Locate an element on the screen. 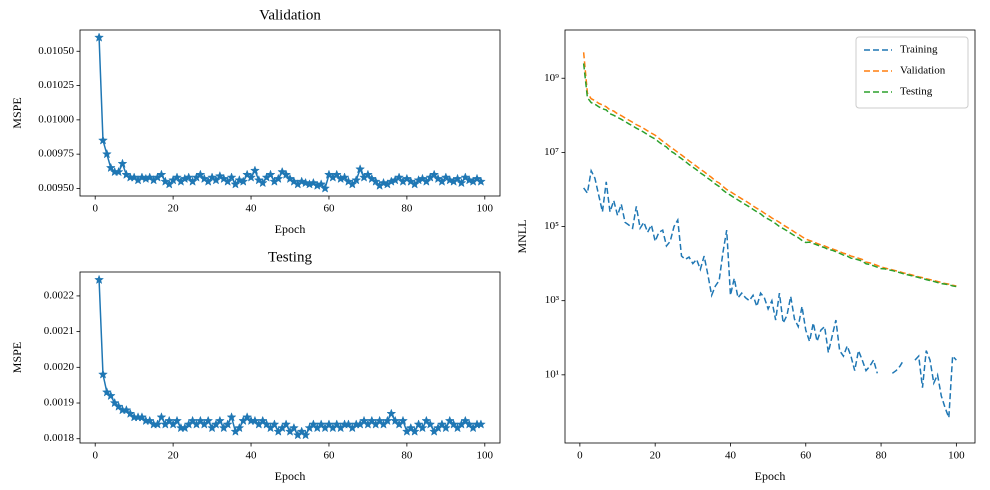 The height and width of the screenshot is (490, 990). y-tick-label: 10¹ is located at coordinates (552, 374).